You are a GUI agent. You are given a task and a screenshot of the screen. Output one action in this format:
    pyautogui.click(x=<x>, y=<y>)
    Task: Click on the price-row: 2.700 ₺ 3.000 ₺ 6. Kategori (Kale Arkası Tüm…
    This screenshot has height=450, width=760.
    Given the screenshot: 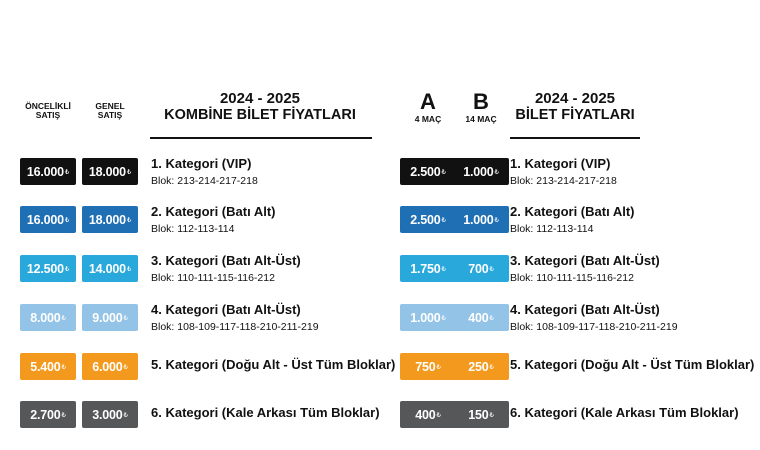 What is the action you would take?
    pyautogui.click(x=205, y=415)
    